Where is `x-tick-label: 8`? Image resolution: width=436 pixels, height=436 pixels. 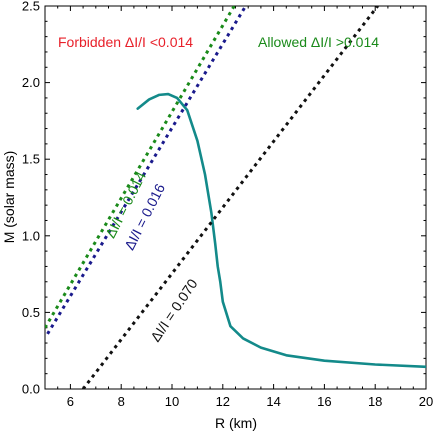
x-tick-label: 8 is located at coordinates (121, 401).